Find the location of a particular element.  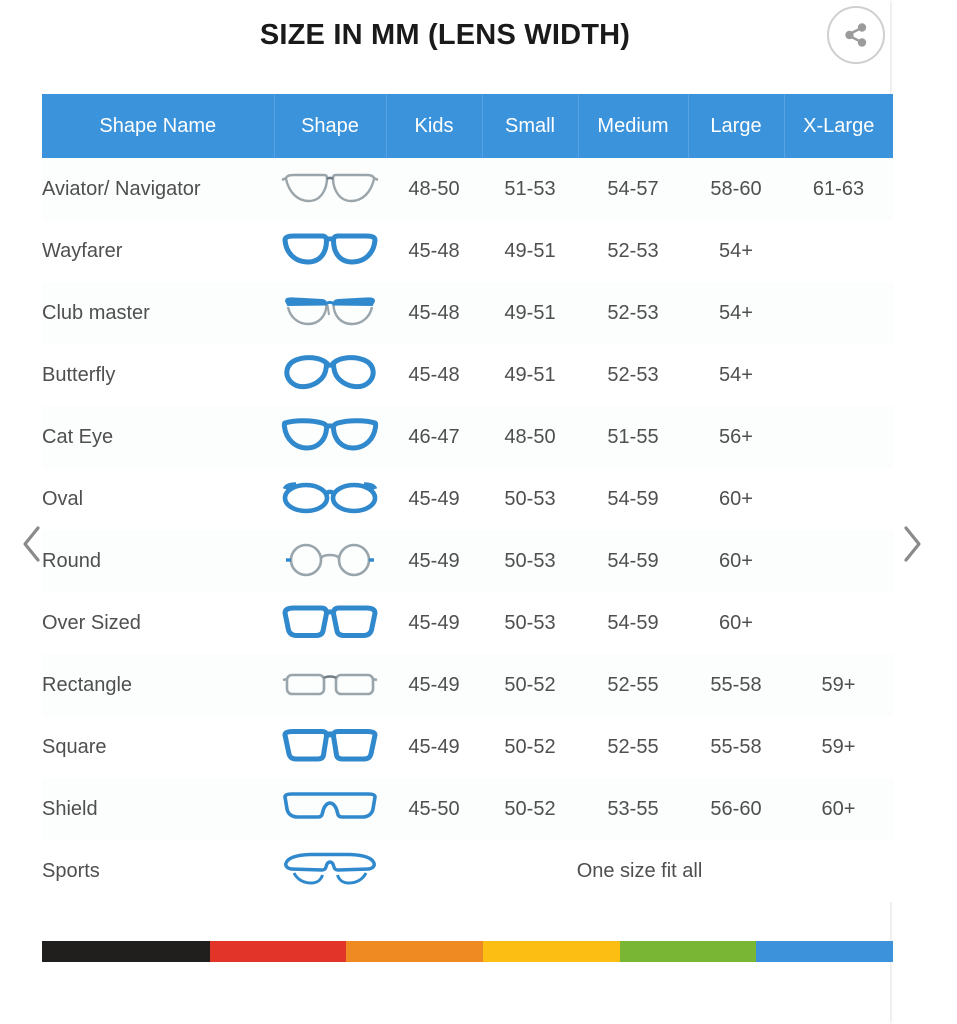

table-row: Aviator/ Navigator 48-50 51-53 is located at coordinates (467, 189).